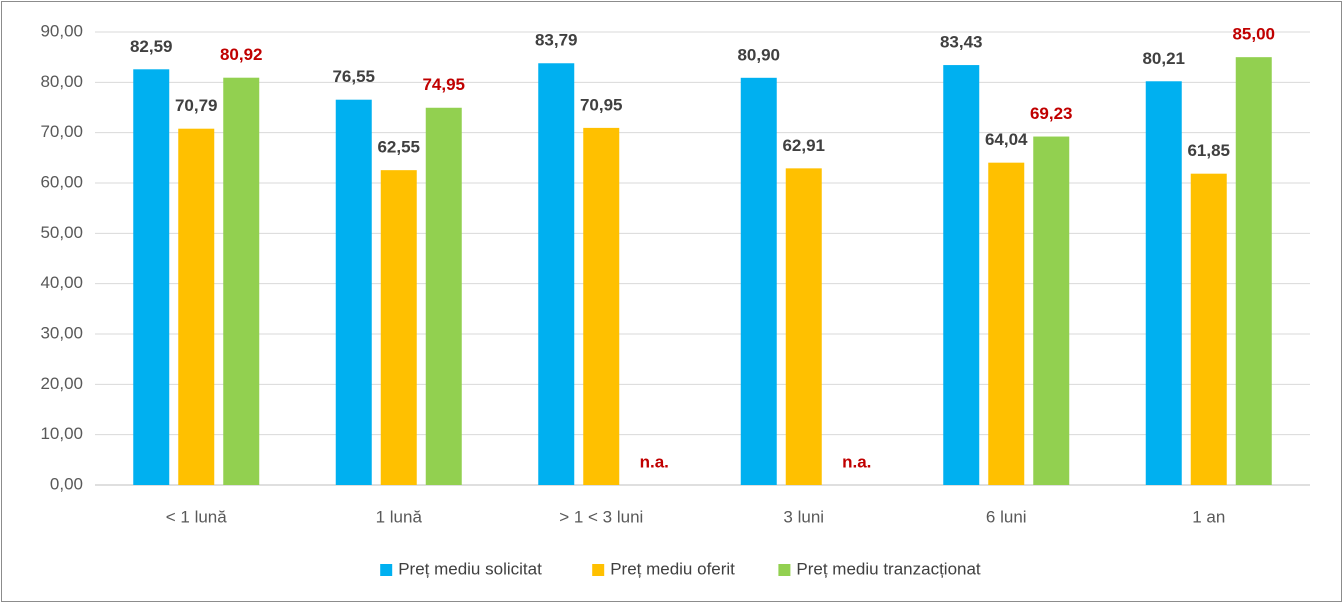 The image size is (1344, 604). I want to click on value-label: 85,00, so click(1253, 34).